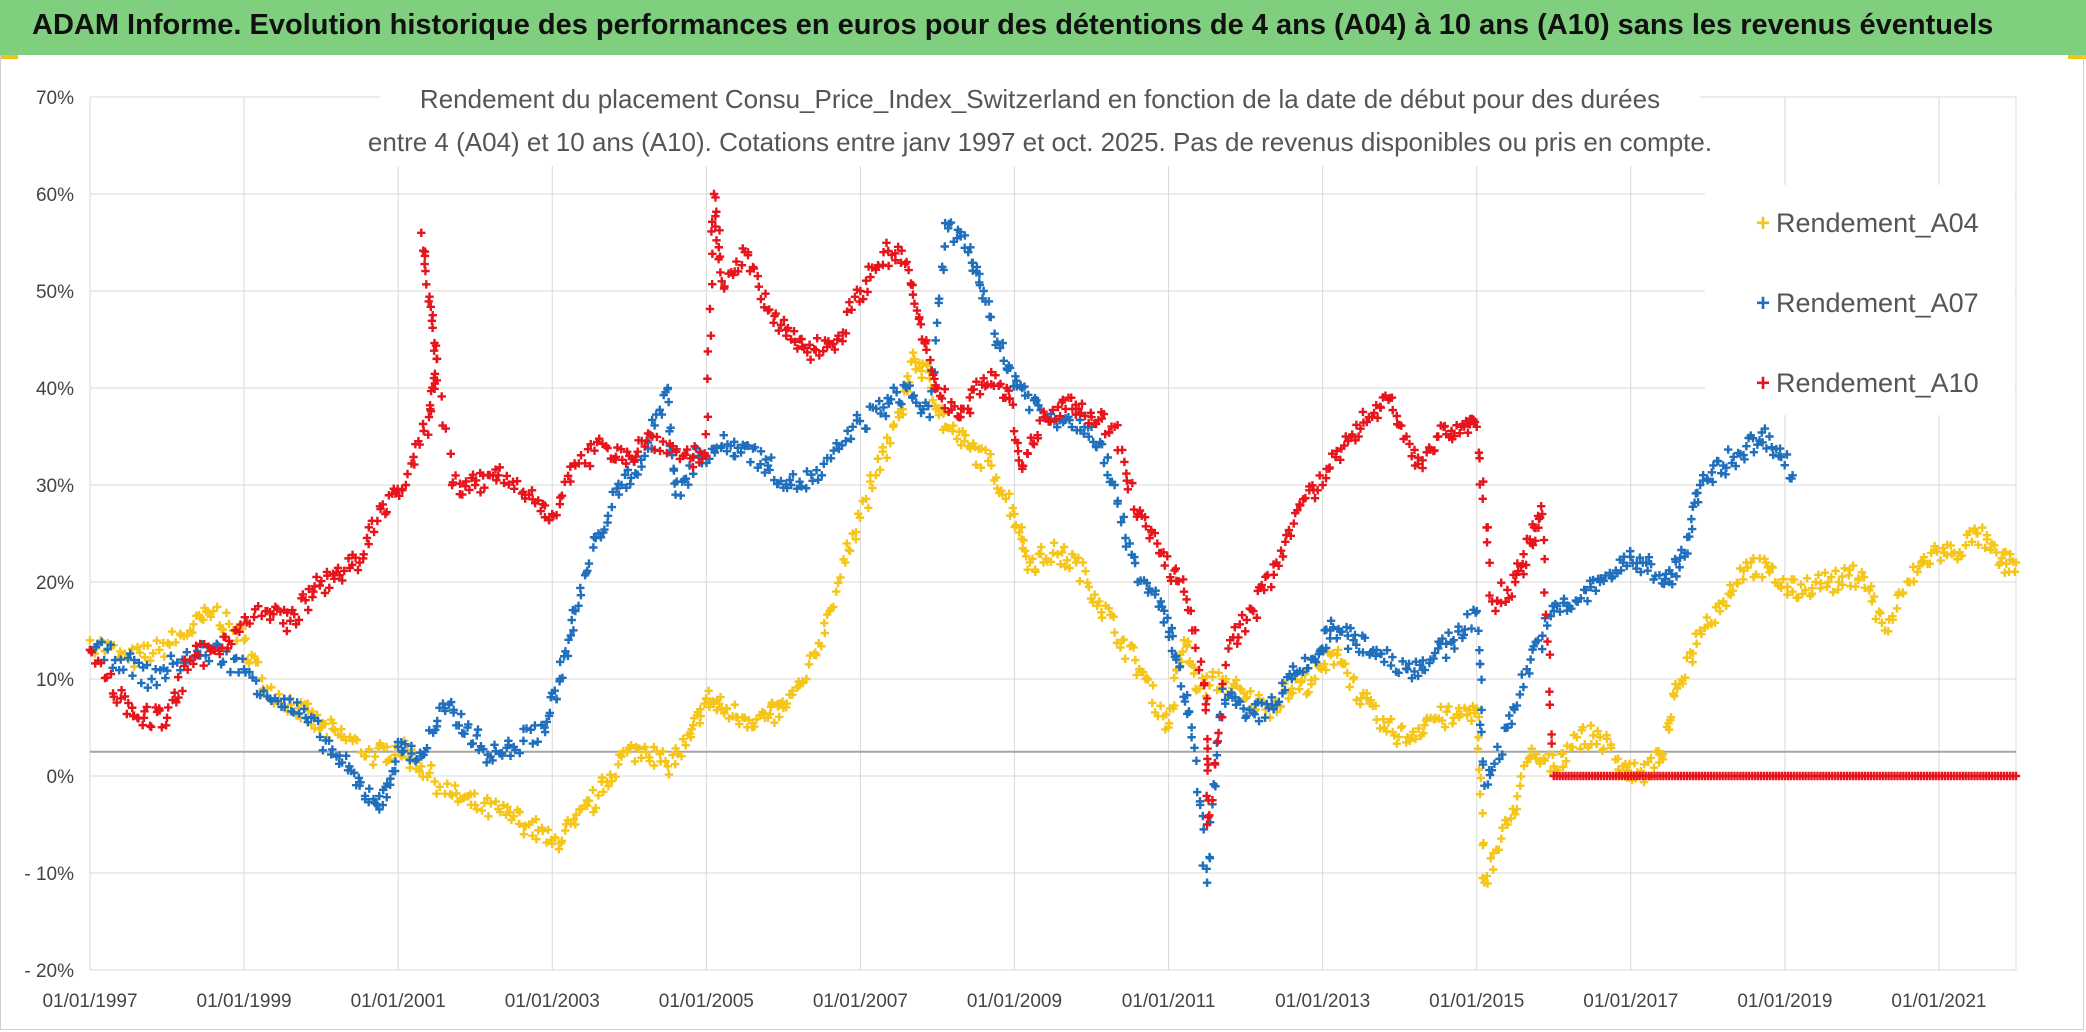 Image resolution: width=2086 pixels, height=1032 pixels. Describe the element at coordinates (1877, 223) in the screenshot. I see `legend-label-a04: Rendement_A04` at that location.